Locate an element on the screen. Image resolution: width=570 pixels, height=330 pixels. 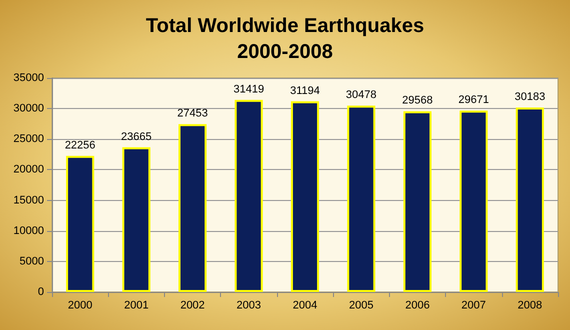
data-label: 22256 is located at coordinates (80, 145).